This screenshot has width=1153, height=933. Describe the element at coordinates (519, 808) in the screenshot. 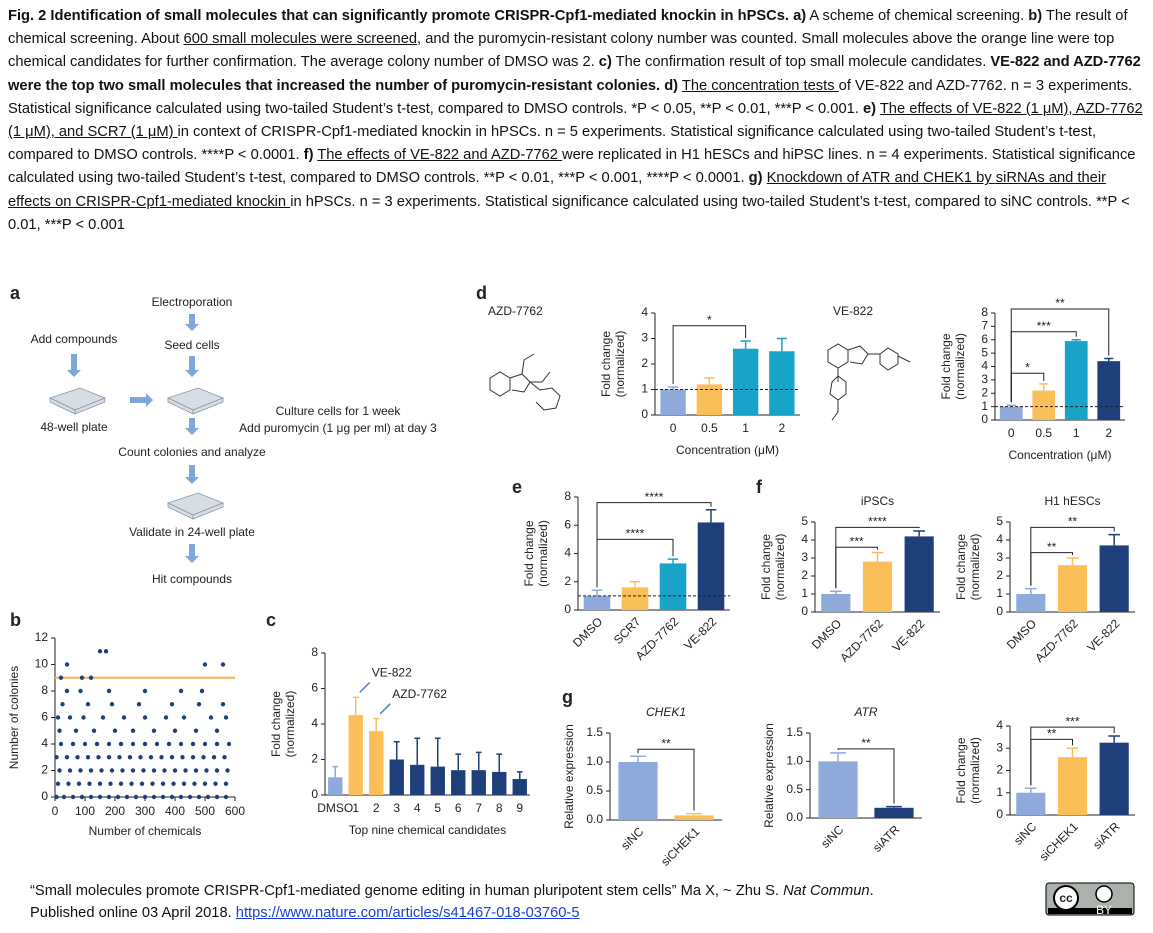

I see `x-tick-label: 9` at that location.